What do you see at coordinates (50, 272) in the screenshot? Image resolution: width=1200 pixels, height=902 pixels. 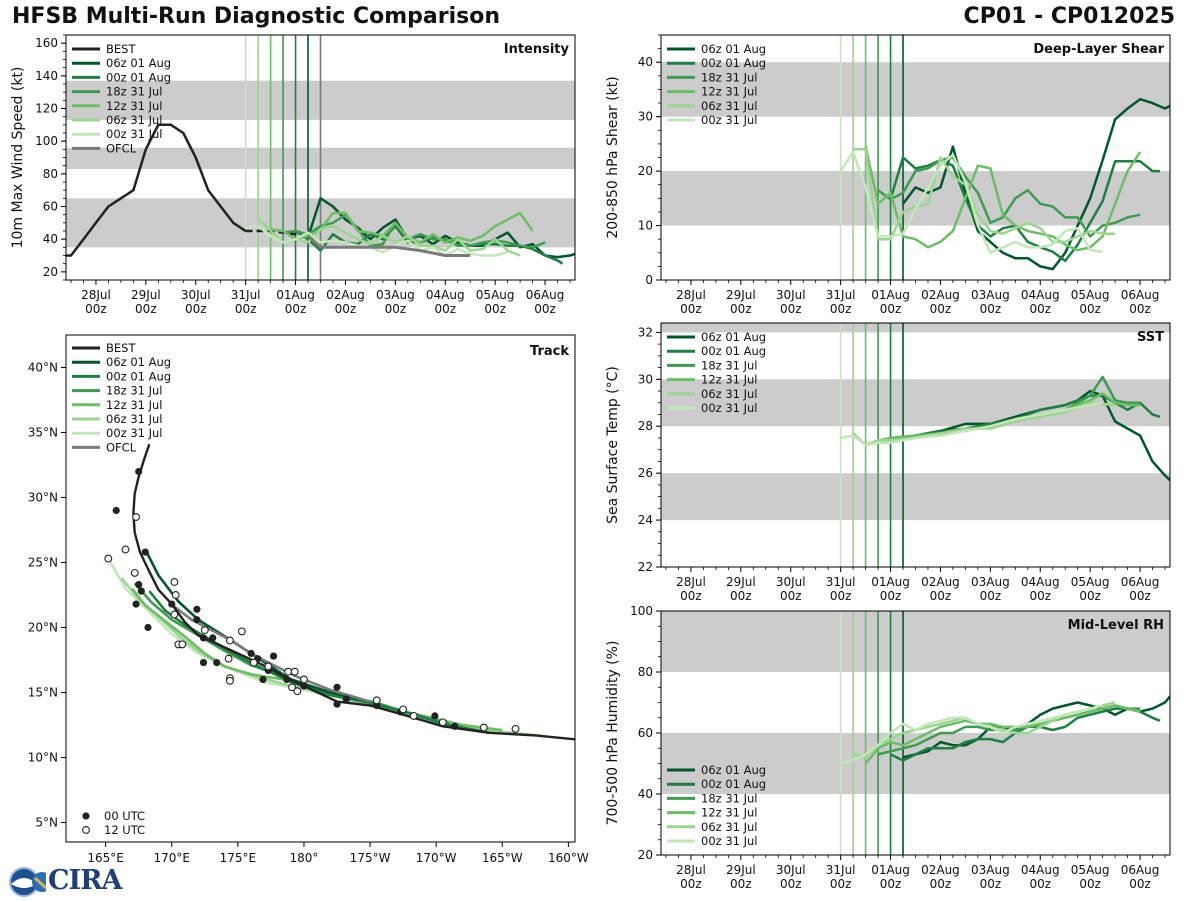 I see `intensity-ytick-label: 20` at bounding box center [50, 272].